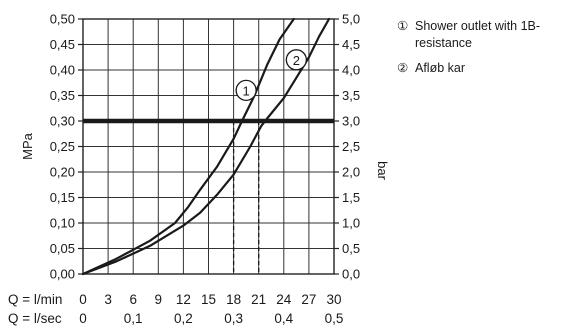 Image resolution: width=582 pixels, height=335 pixels. I want to click on legend-label-2: Afløb kar, so click(440, 68).